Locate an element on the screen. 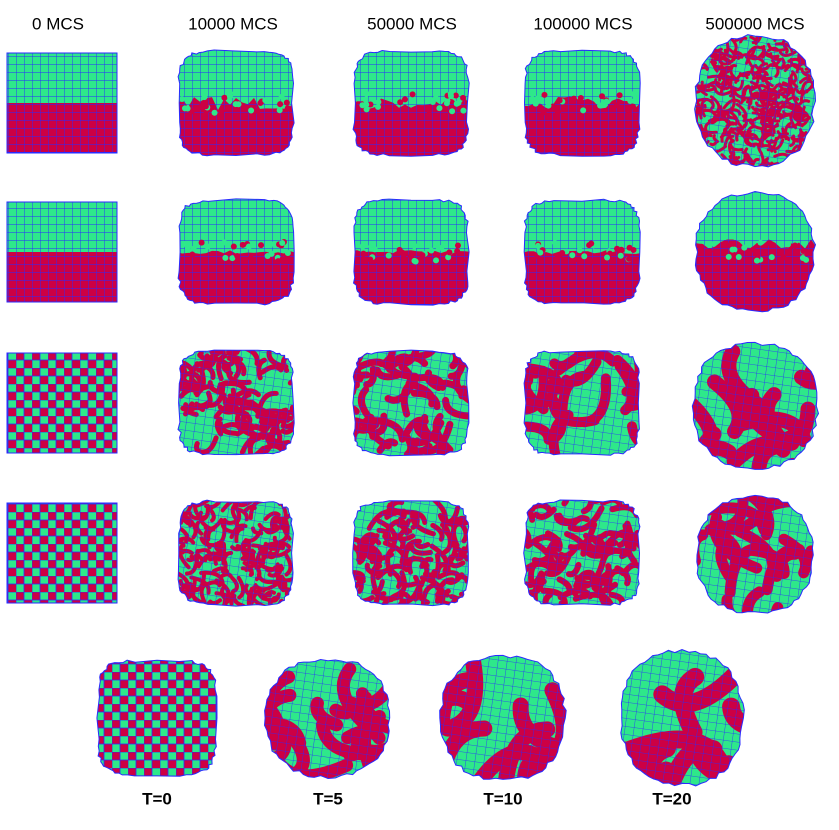 The width and height of the screenshot is (839, 830). column-header: 10000 MCS is located at coordinates (233, 23).